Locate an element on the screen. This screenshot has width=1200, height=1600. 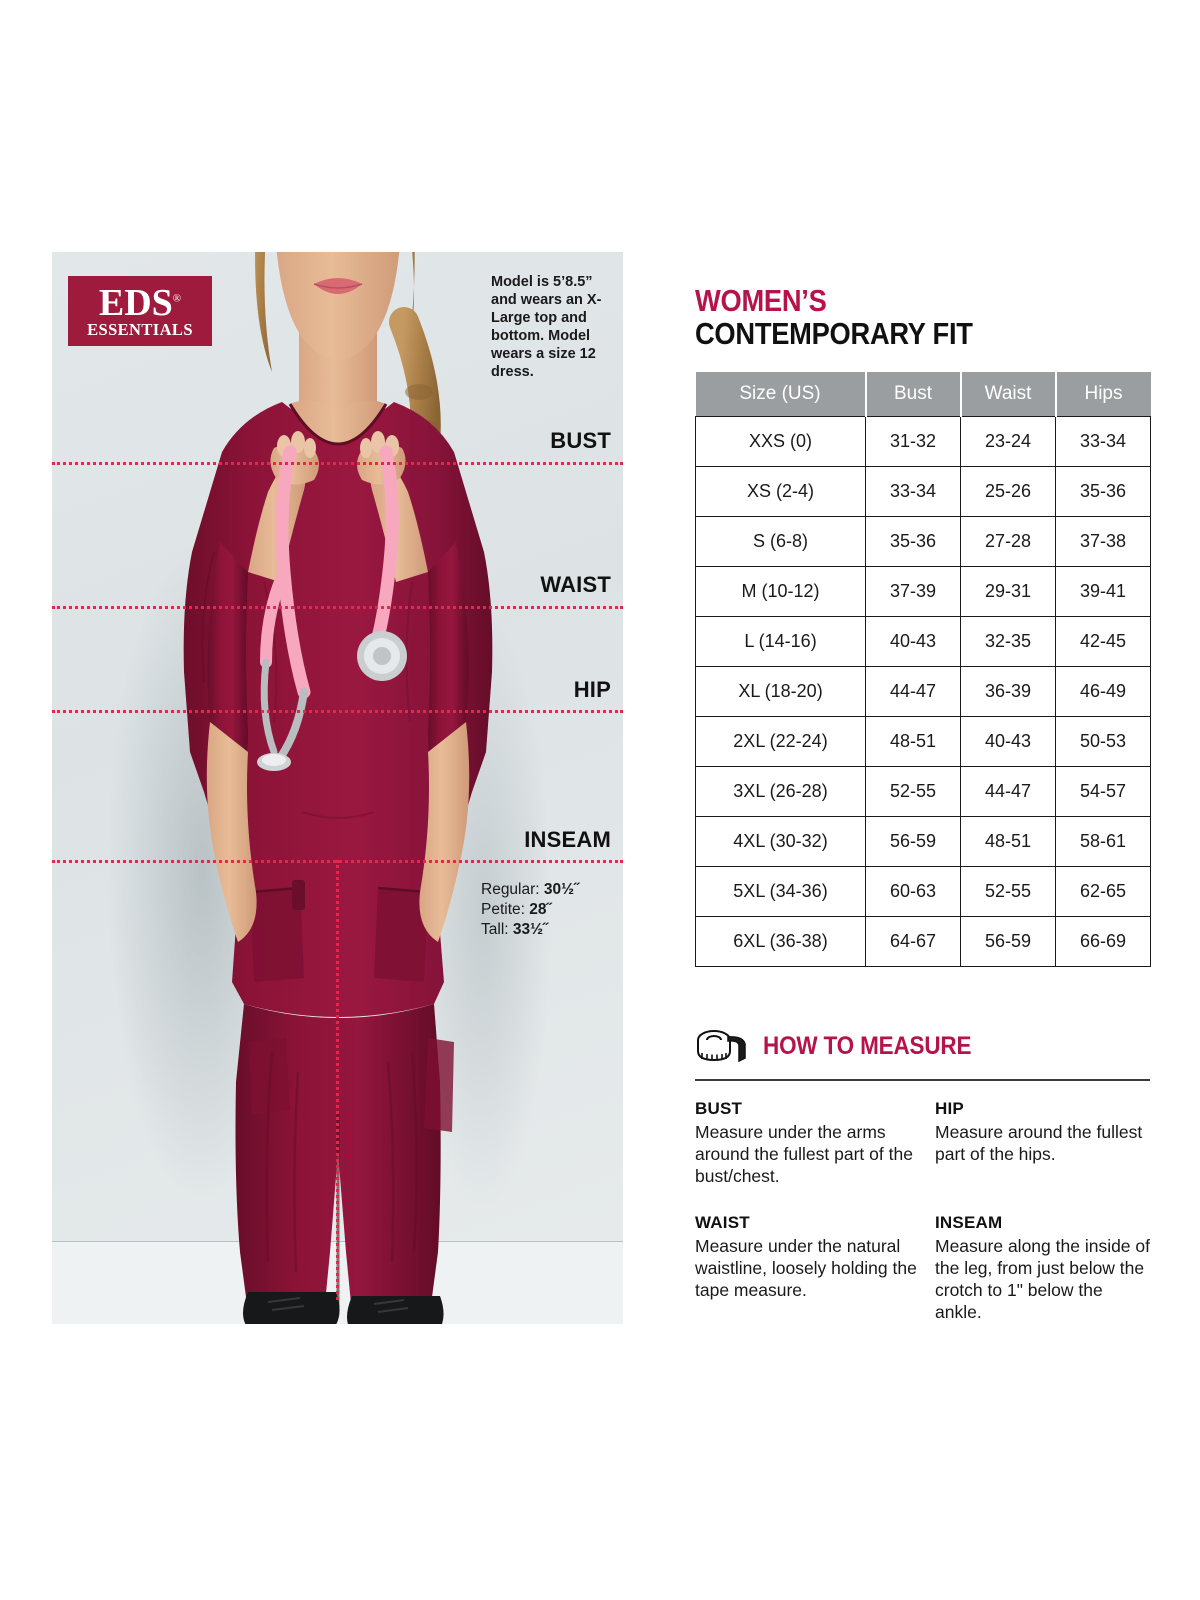
inseam-petite-label: Petite: is located at coordinates (503, 910).